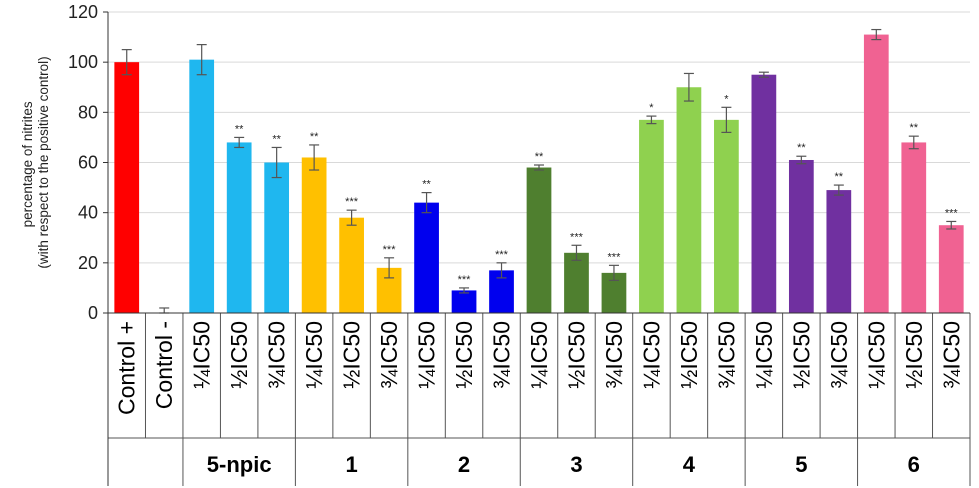 The height and width of the screenshot is (488, 979). What do you see at coordinates (88, 263) in the screenshot?
I see `y-tick-label: 20` at bounding box center [88, 263].